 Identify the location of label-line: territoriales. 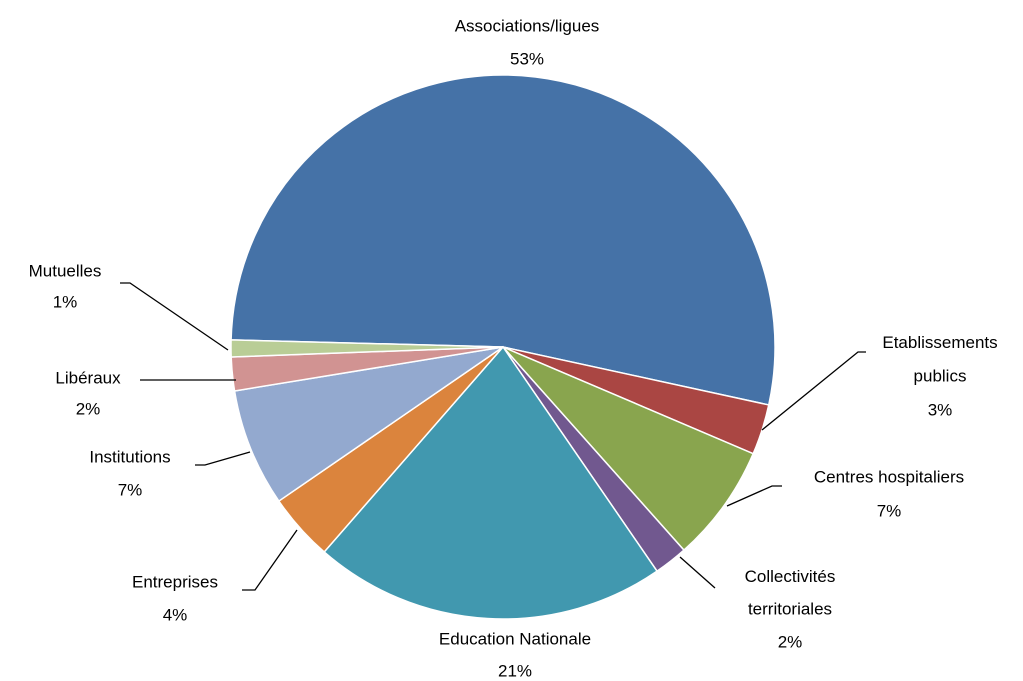
(790, 609).